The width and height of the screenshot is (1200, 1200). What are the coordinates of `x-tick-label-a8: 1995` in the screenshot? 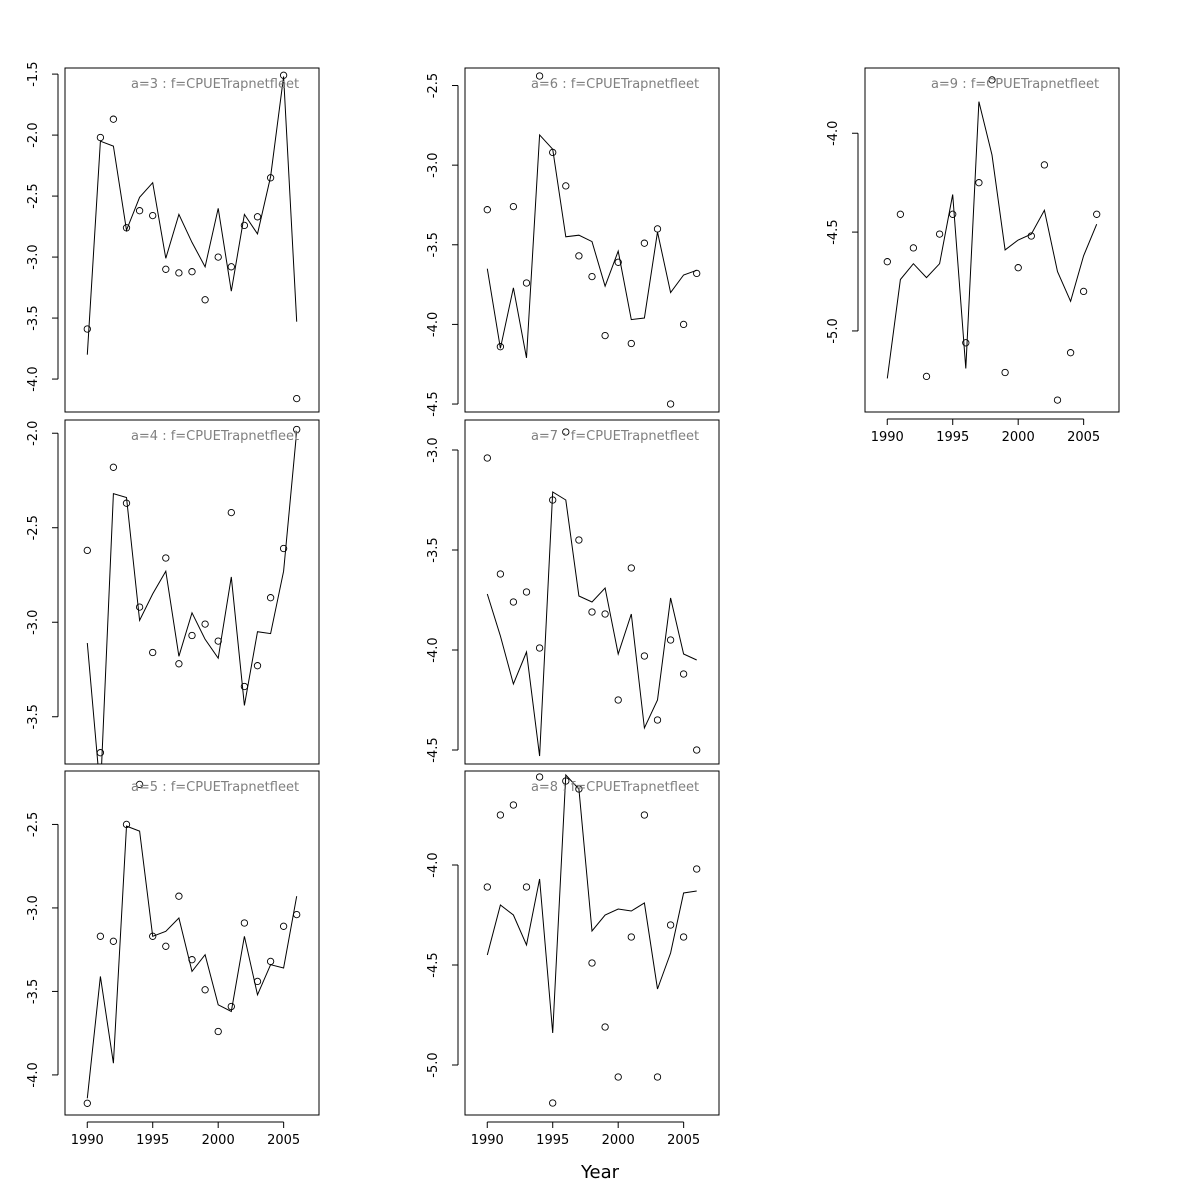 It's located at (552, 1140).